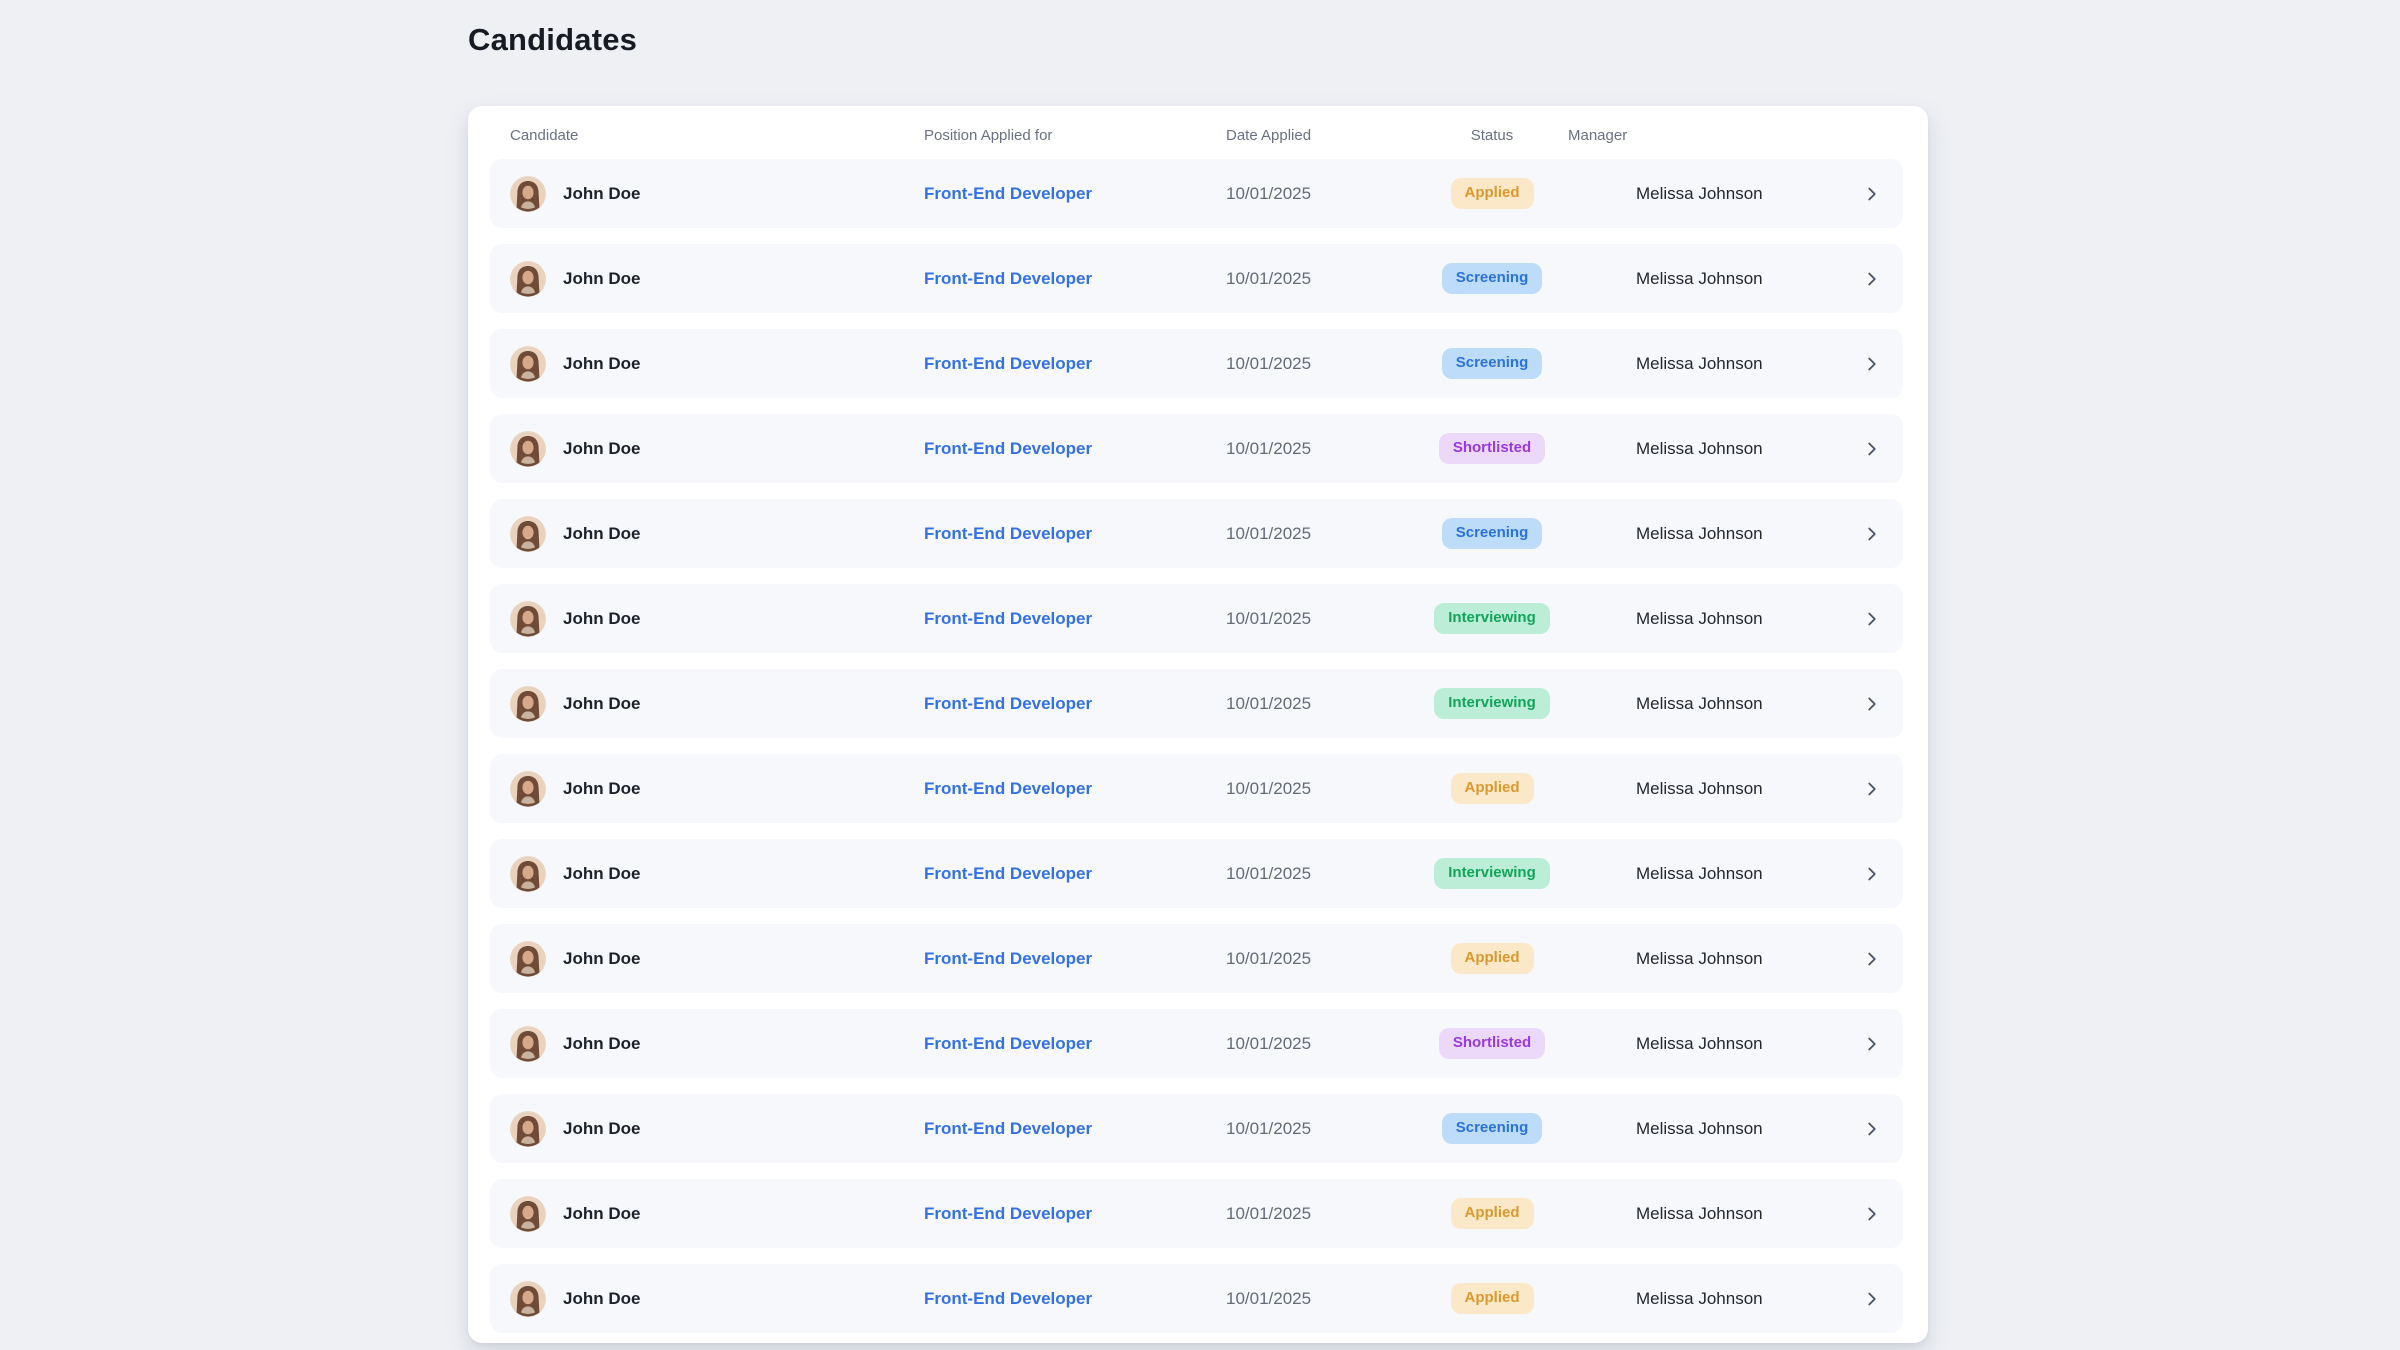  Describe the element at coordinates (553, 39) in the screenshot. I see `page-title: Candidates` at that location.